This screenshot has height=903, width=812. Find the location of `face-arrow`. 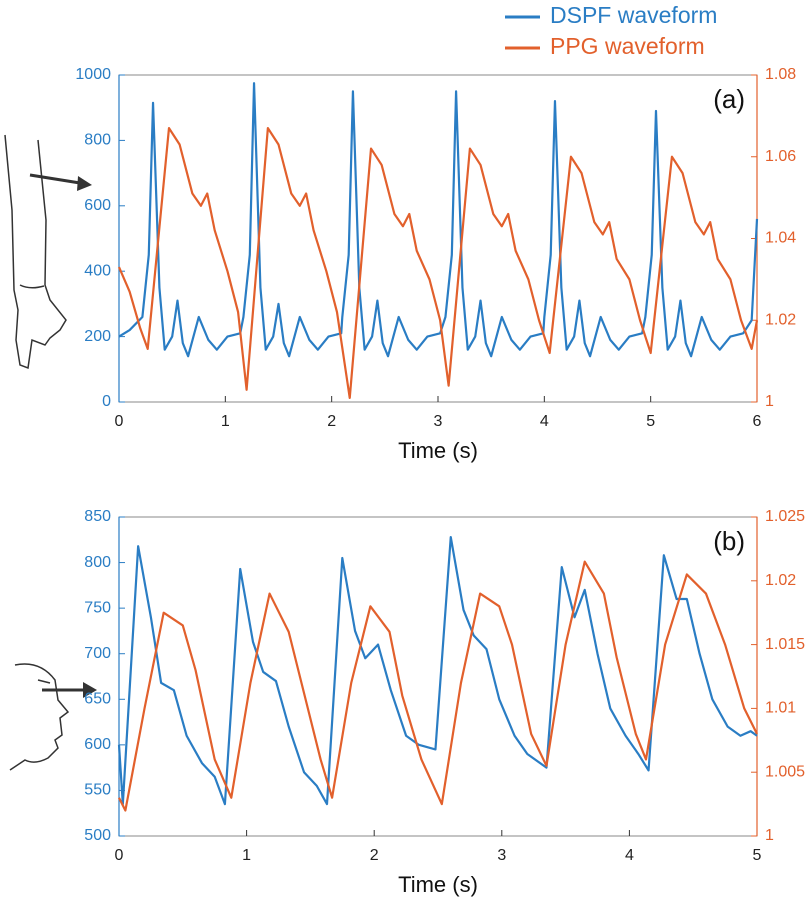

face-arrow is located at coordinates (69, 690).